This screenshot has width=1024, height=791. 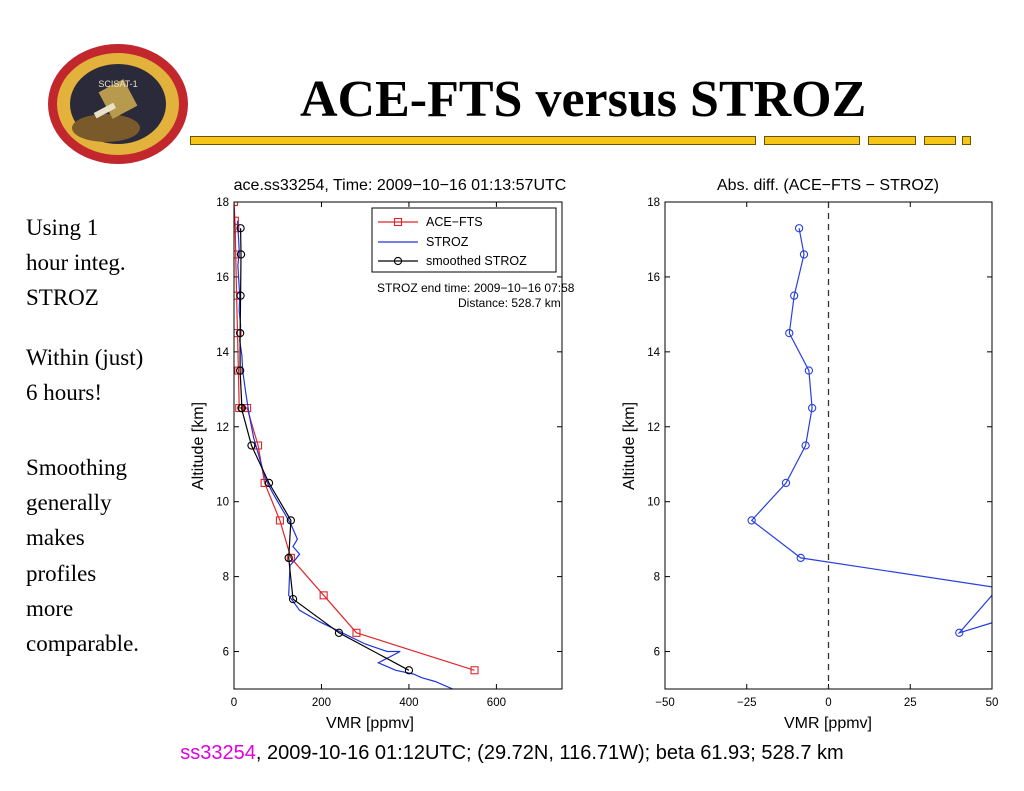 I want to click on side-note-line: generally, so click(x=69, y=503).